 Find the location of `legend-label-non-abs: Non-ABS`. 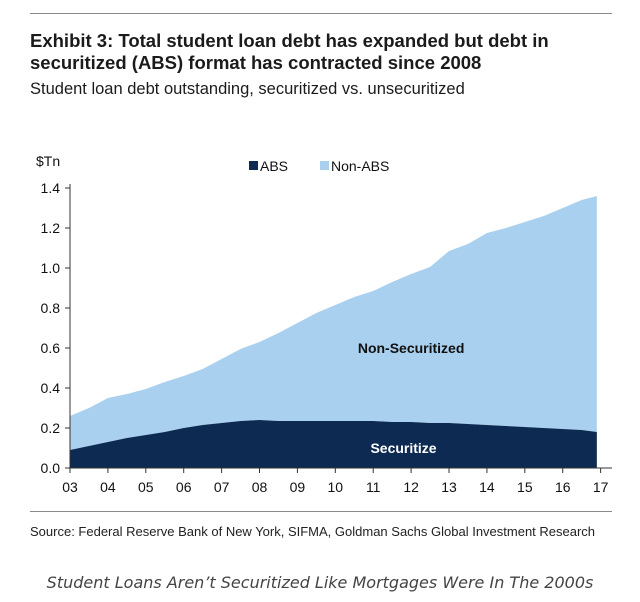

legend-label-non-abs: Non-ABS is located at coordinates (360, 166).